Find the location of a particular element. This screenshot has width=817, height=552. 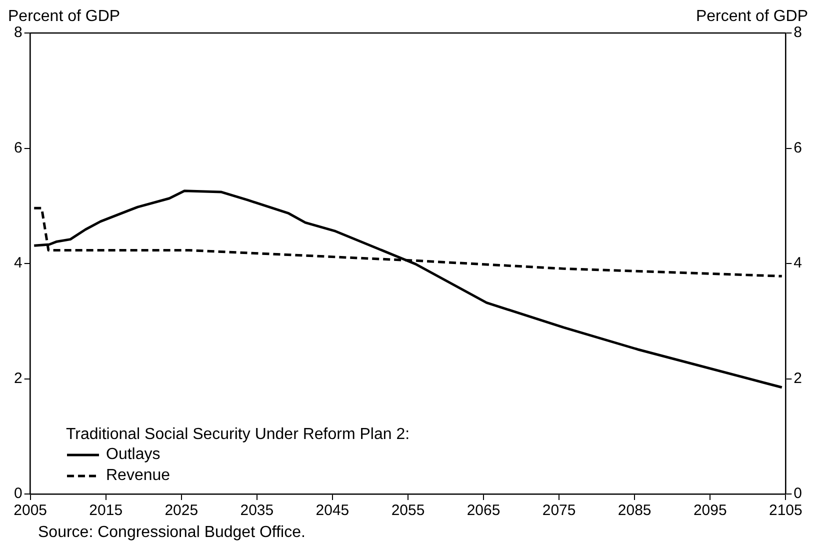

legend-label: Revenue is located at coordinates (138, 476).